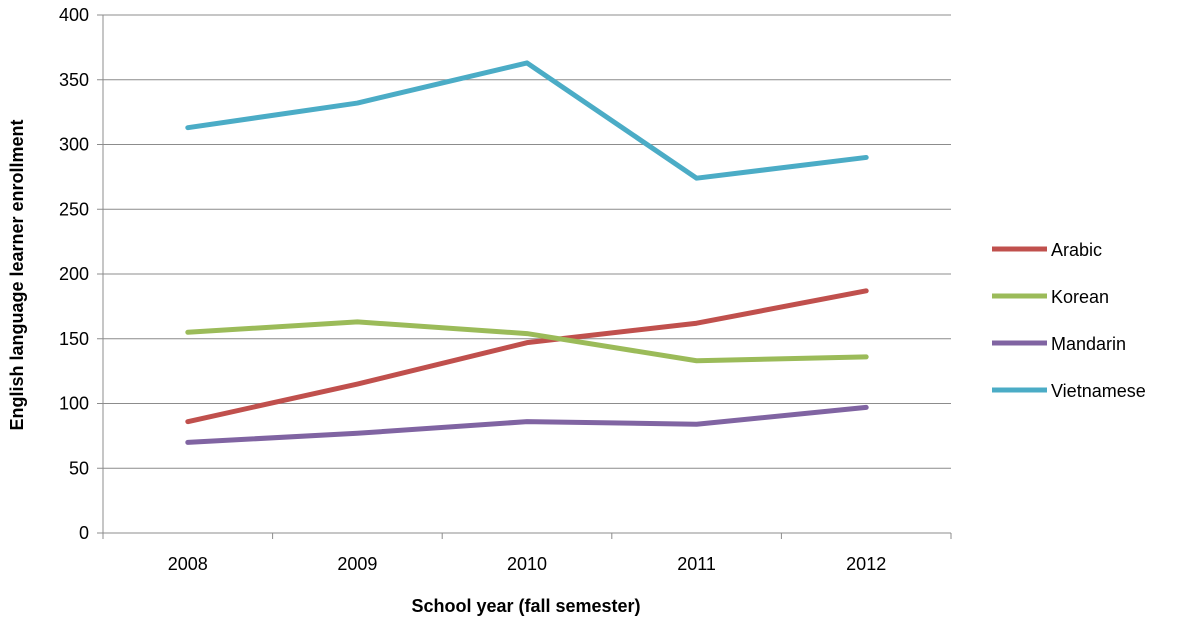 The height and width of the screenshot is (629, 1178). Describe the element at coordinates (1069, 320) in the screenshot. I see `legend: Arabic Korean Mandarin Vietnamese` at that location.